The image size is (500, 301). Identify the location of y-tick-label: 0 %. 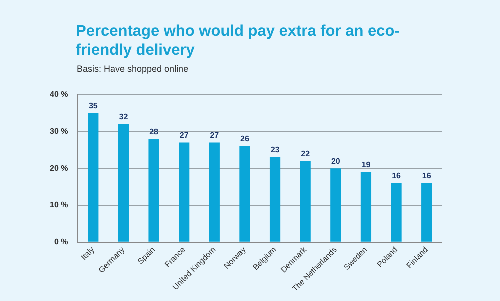
(61, 242).